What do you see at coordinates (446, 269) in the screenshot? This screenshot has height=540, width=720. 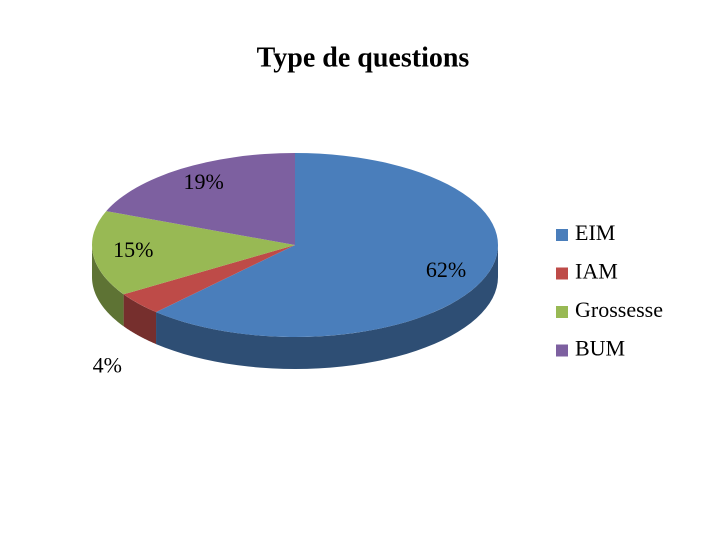 I see `data-label: 62%` at bounding box center [446, 269].